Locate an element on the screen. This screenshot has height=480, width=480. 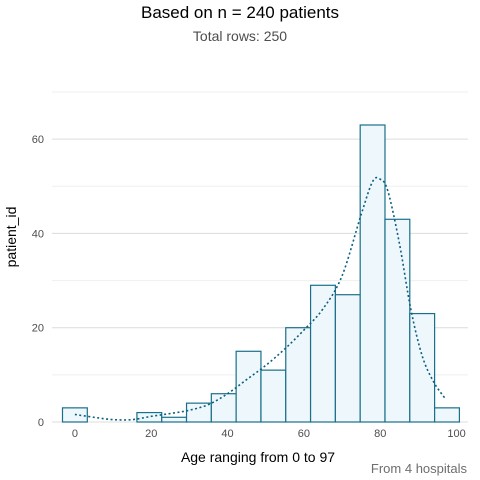
y-tick-label: 20 is located at coordinates (38, 329).